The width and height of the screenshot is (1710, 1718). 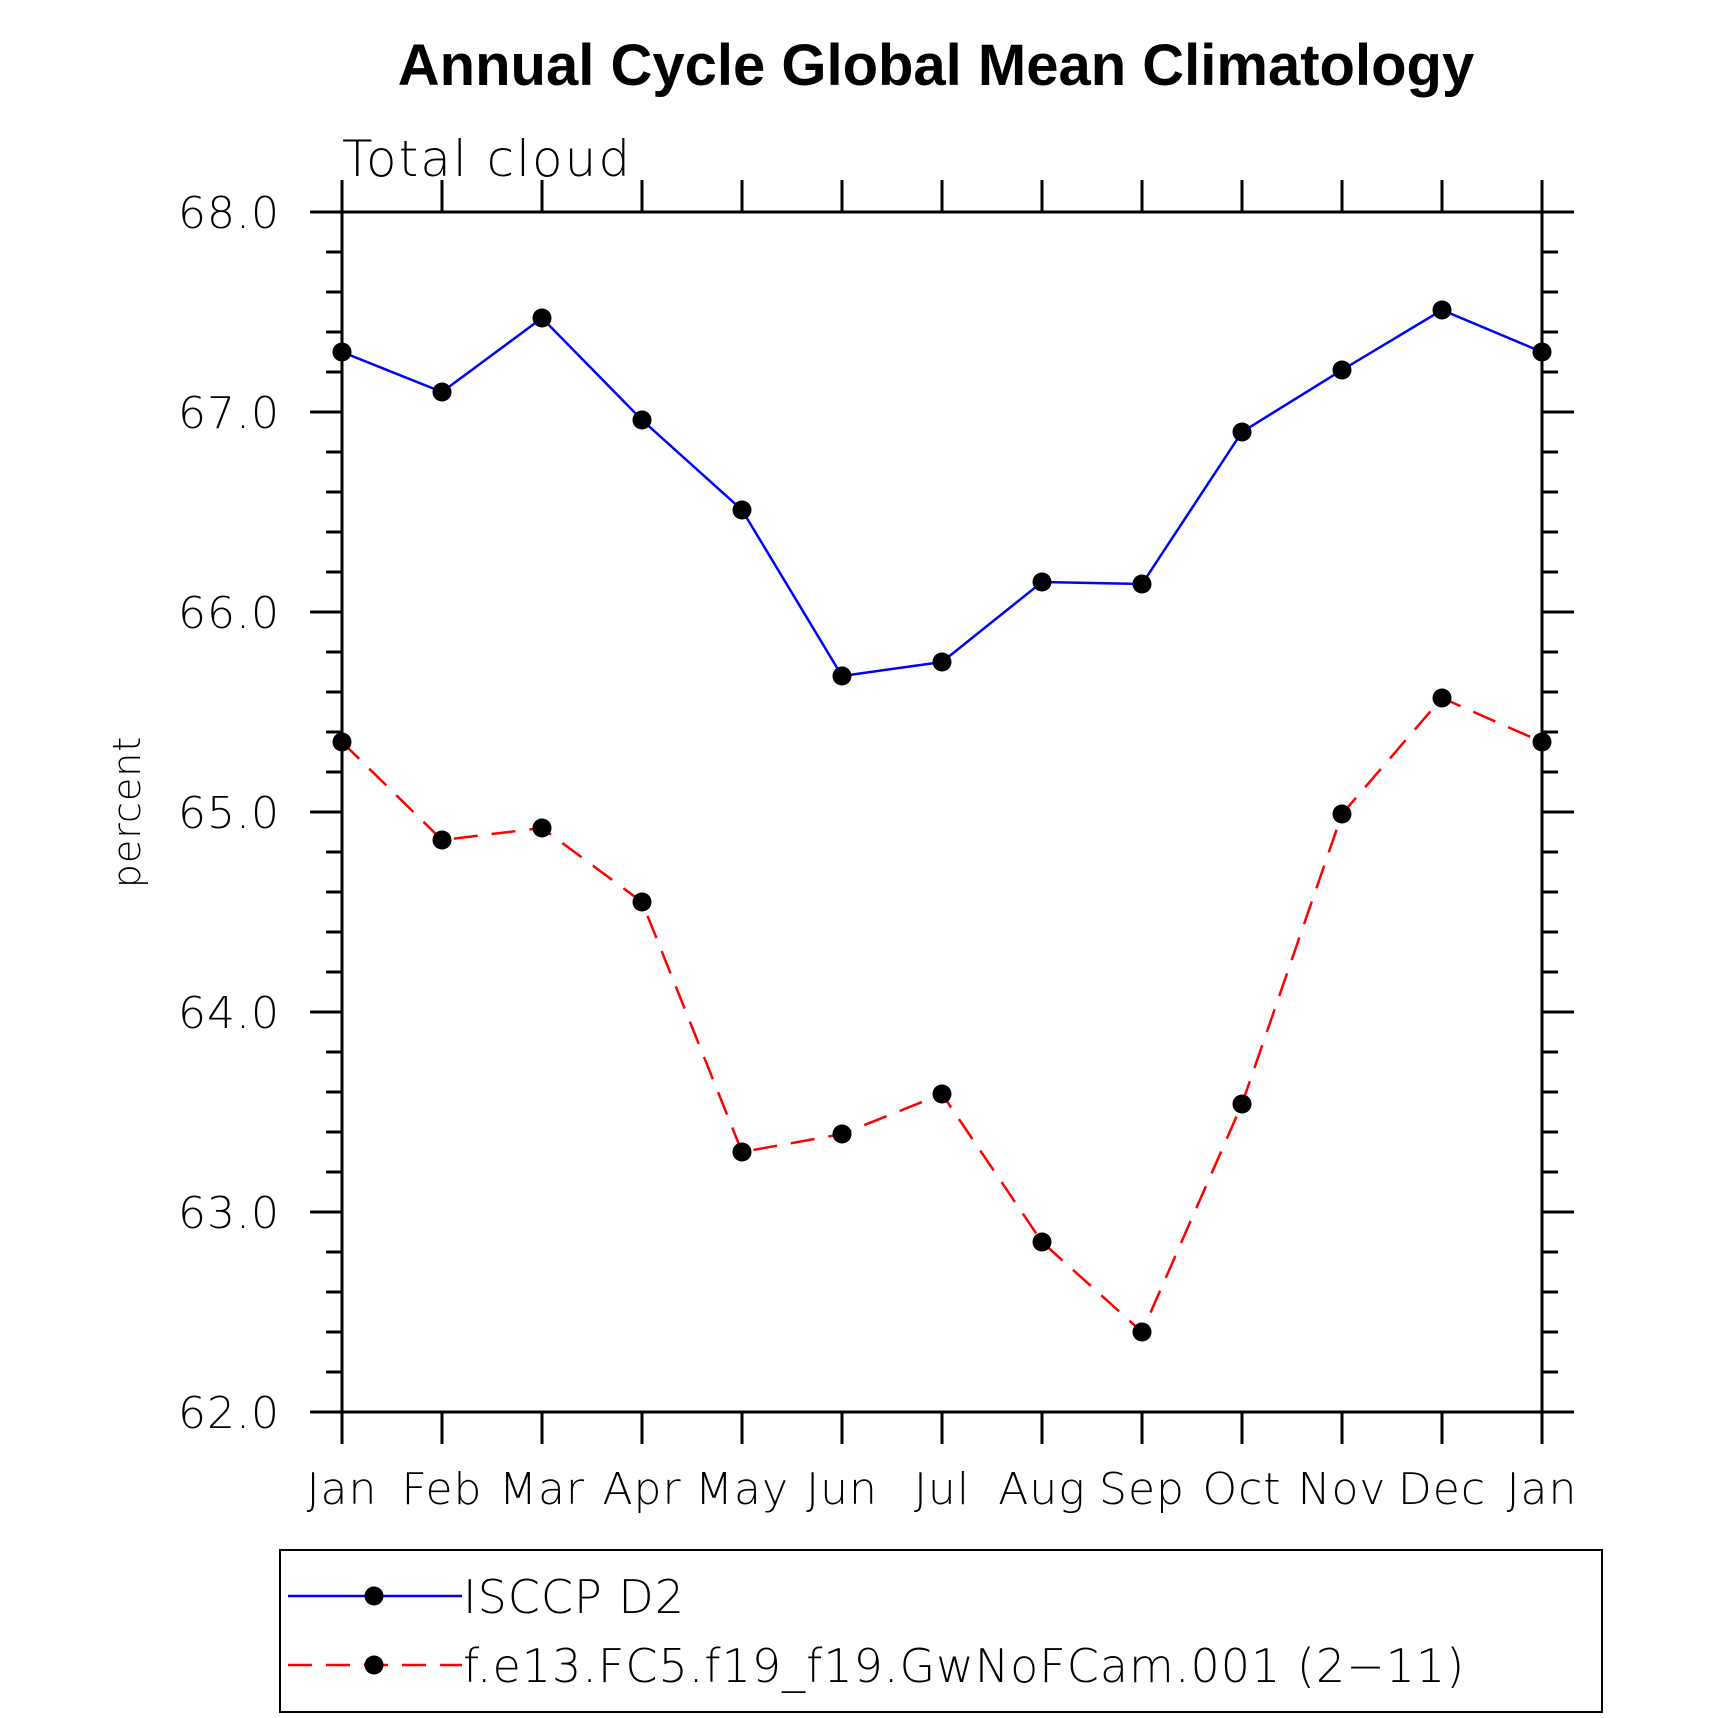 What do you see at coordinates (1342, 1489) in the screenshot?
I see `x-tick-label: Nov` at bounding box center [1342, 1489].